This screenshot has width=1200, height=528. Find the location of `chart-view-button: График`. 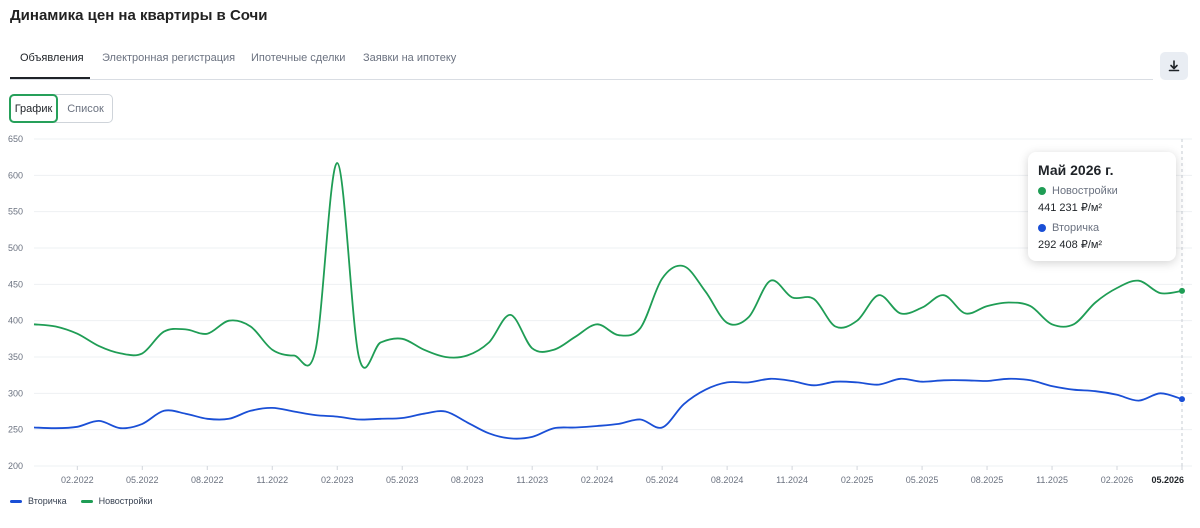

chart-view-button: График is located at coordinates (33, 108).